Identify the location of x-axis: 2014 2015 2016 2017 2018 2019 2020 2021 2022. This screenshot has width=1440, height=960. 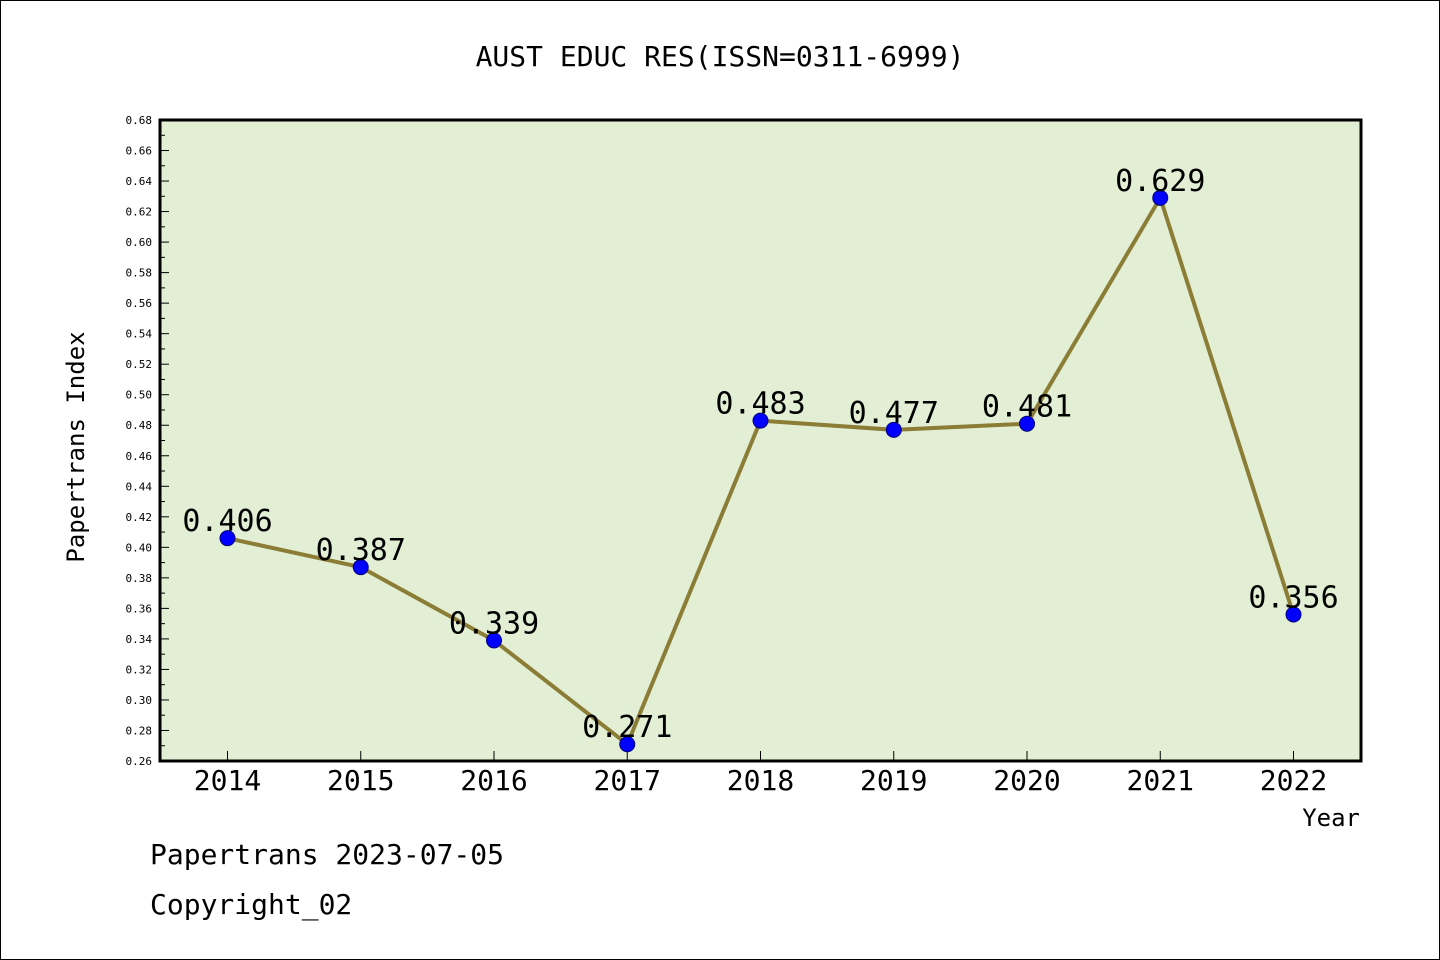
(760, 774).